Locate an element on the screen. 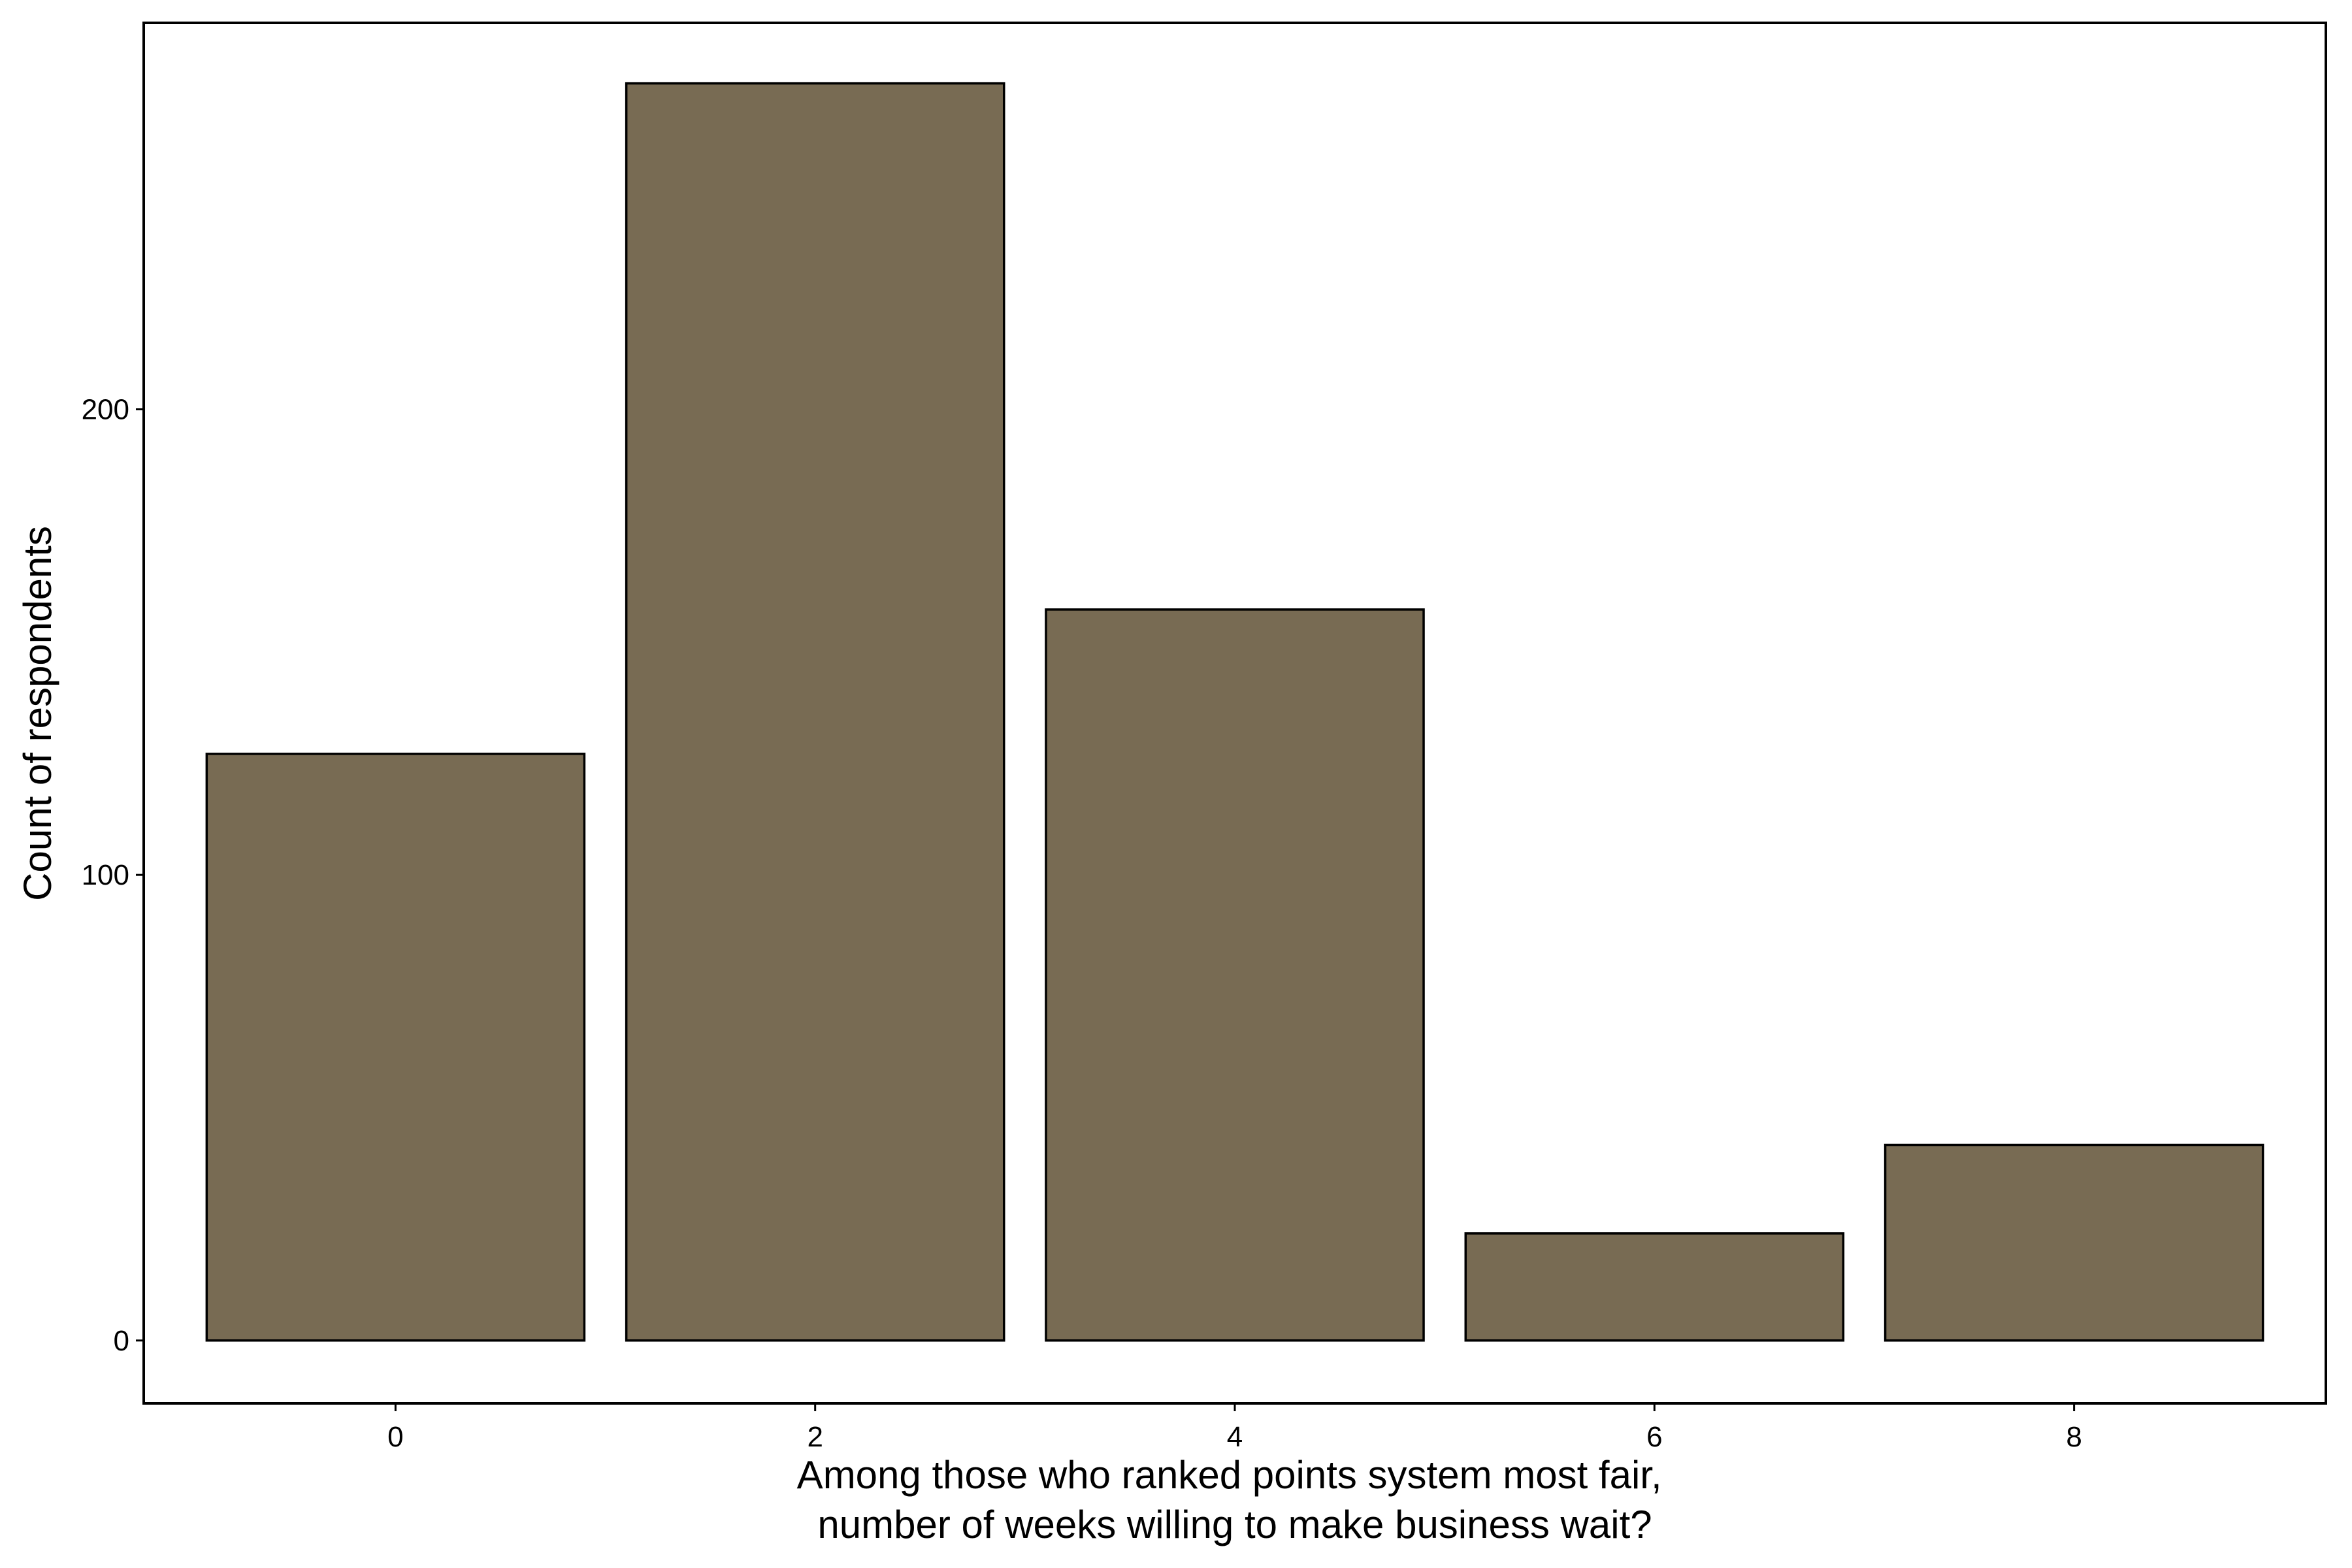 This screenshot has height=1568, width=2352. x-tick-label-4: 4 is located at coordinates (1235, 1437).